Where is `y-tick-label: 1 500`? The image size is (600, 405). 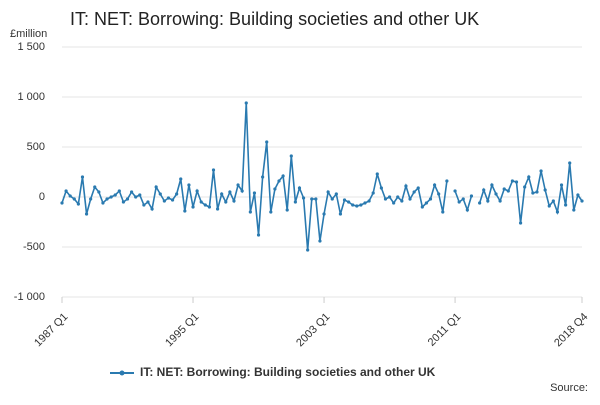
y-tick-label: 1 500 is located at coordinates (31, 47).